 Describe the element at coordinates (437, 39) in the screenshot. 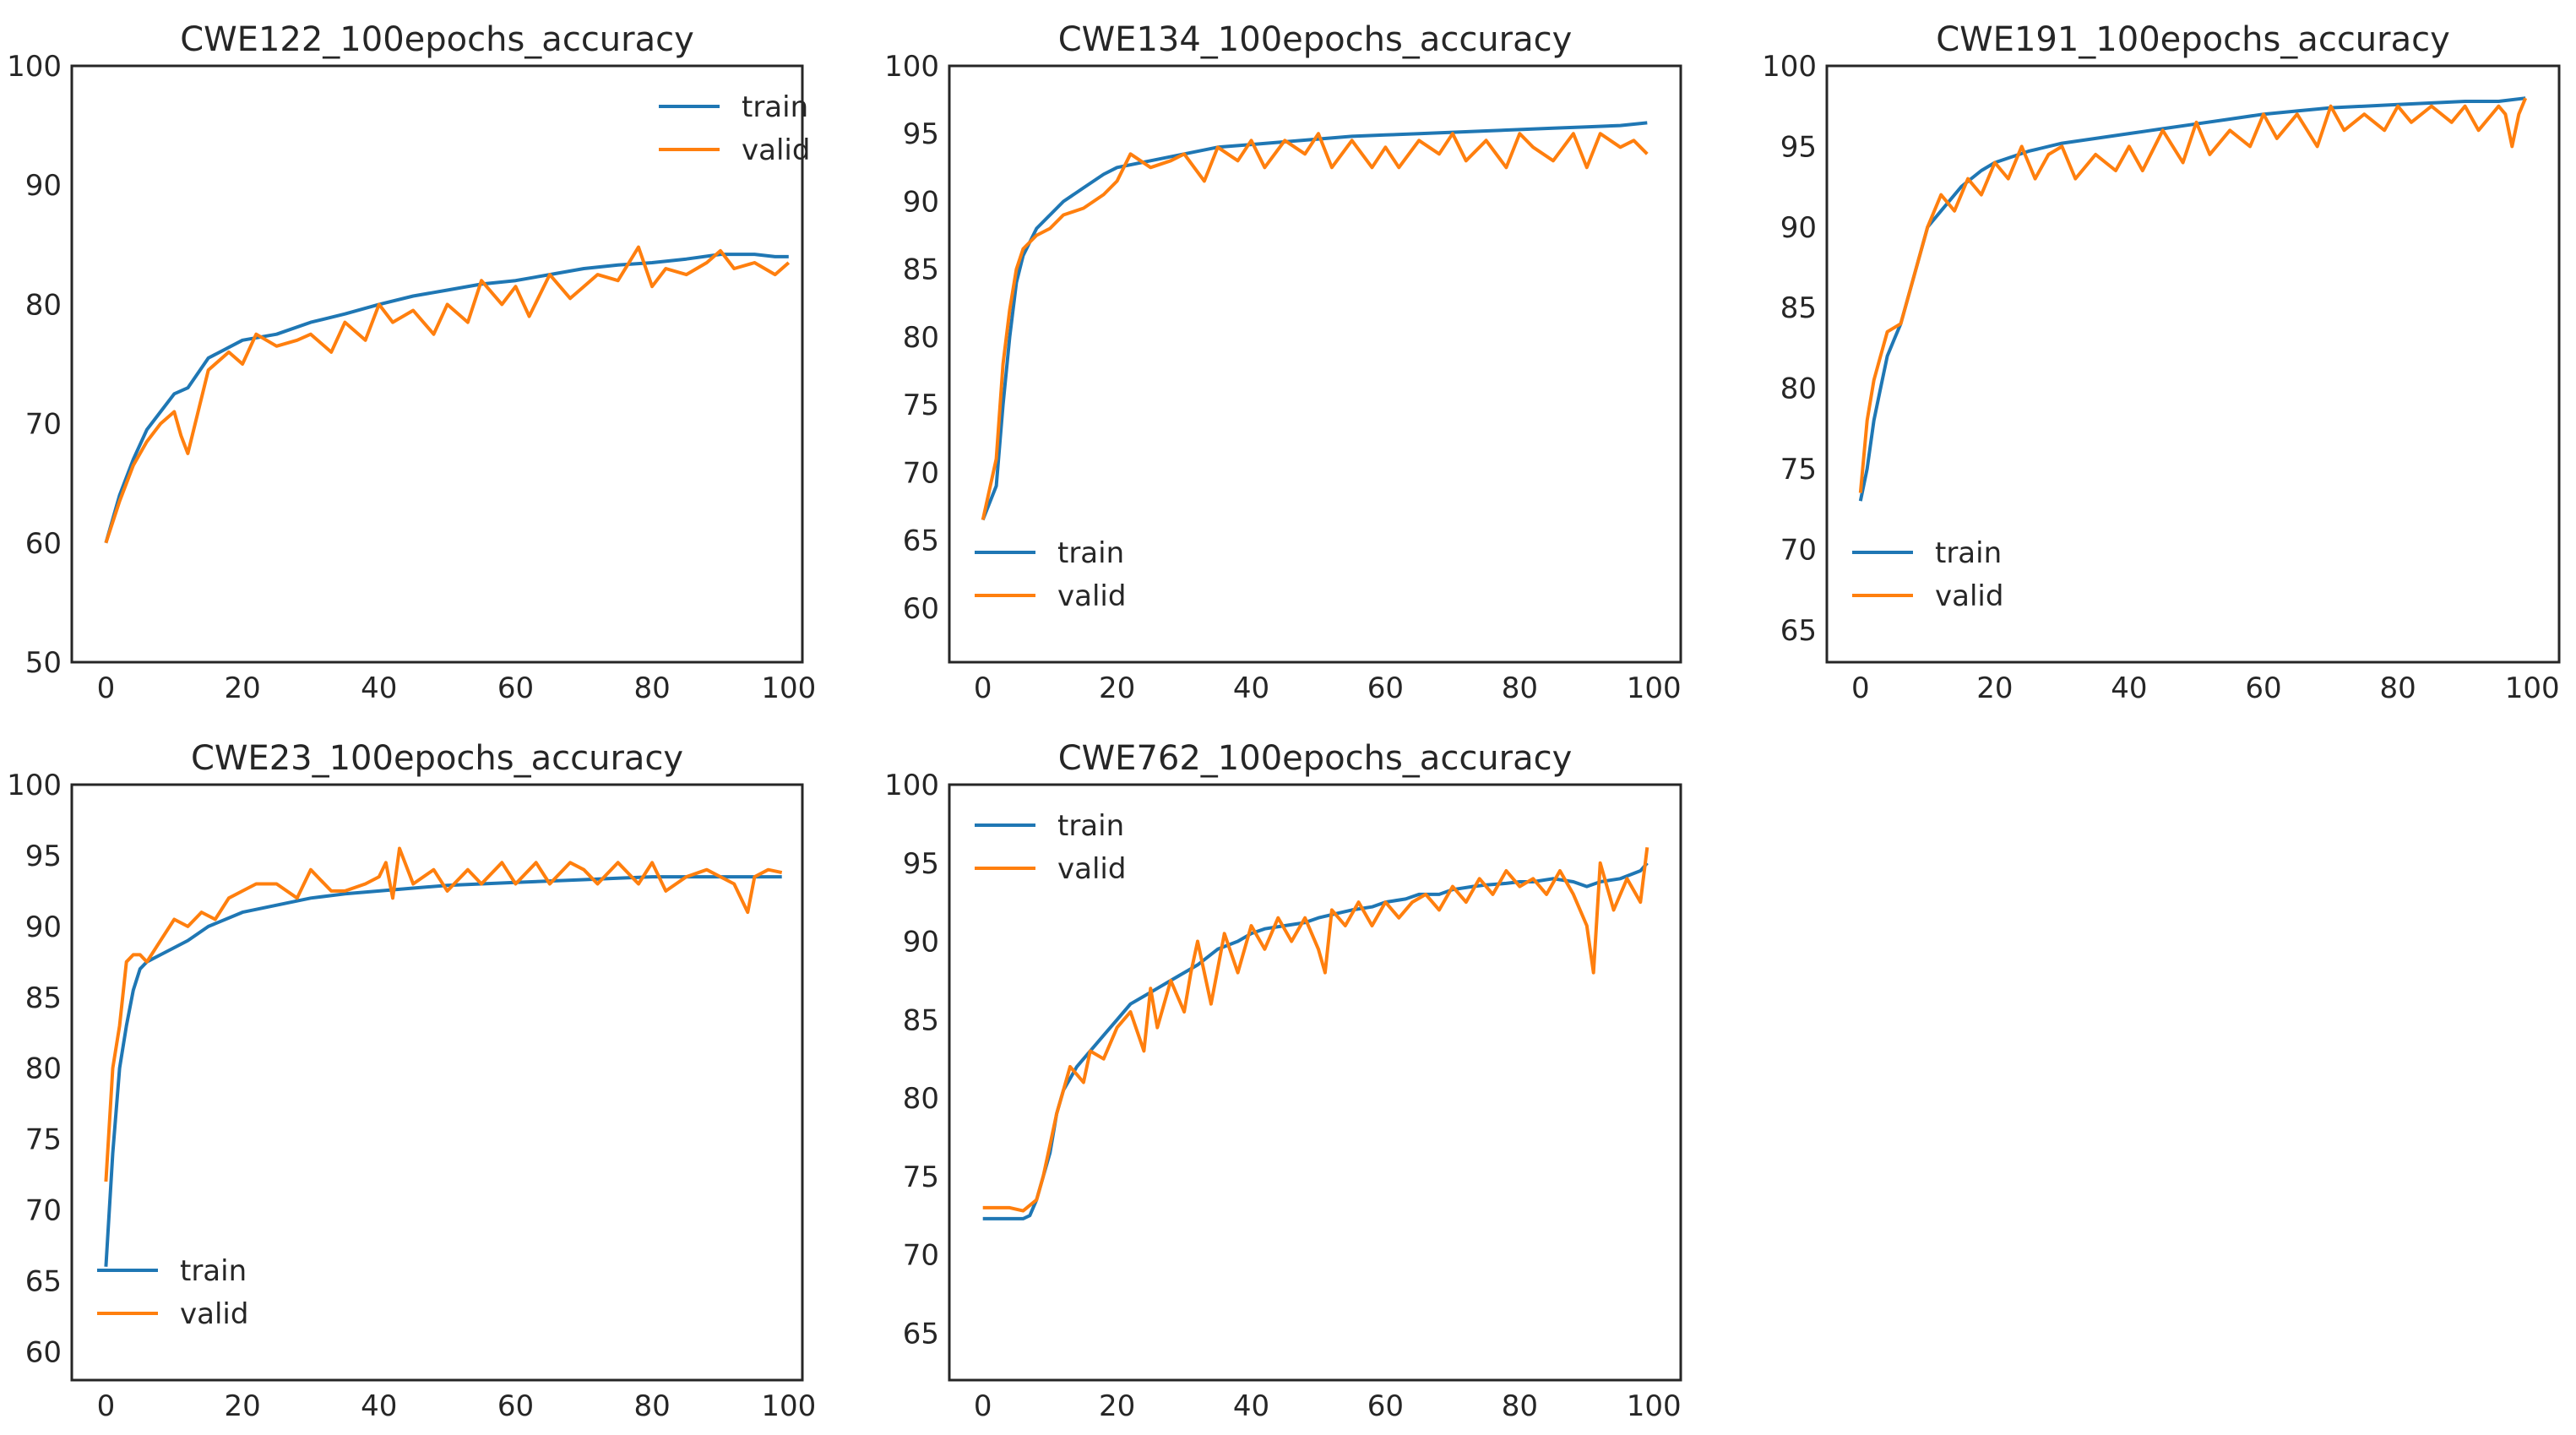

I see `chart-title: CWE122_100epochs_accuracy` at that location.